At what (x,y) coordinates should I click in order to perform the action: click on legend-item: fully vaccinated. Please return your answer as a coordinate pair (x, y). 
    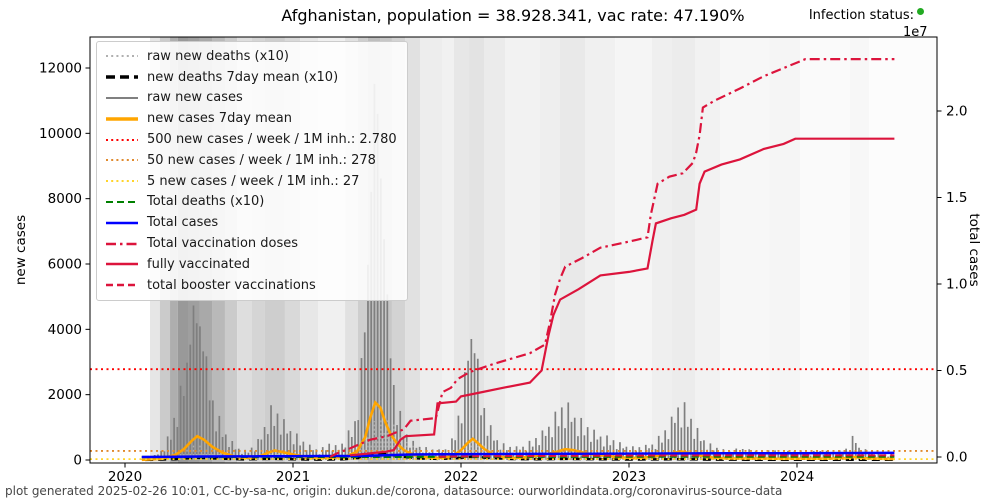
    Looking at the image, I should click on (250, 264).